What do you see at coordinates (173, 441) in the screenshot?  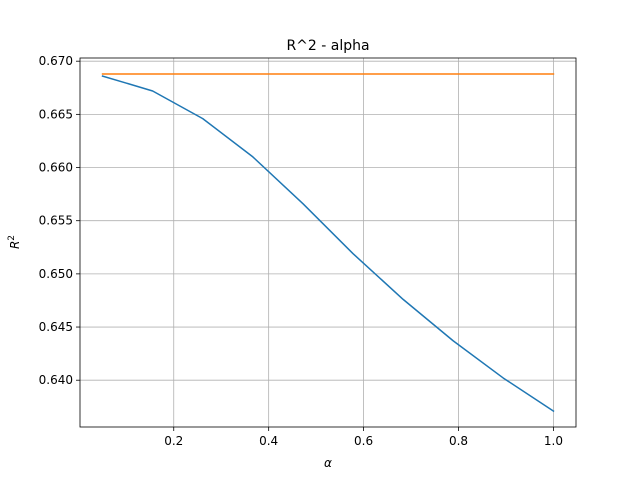 I see `x-tick-label: 0.2` at bounding box center [173, 441].